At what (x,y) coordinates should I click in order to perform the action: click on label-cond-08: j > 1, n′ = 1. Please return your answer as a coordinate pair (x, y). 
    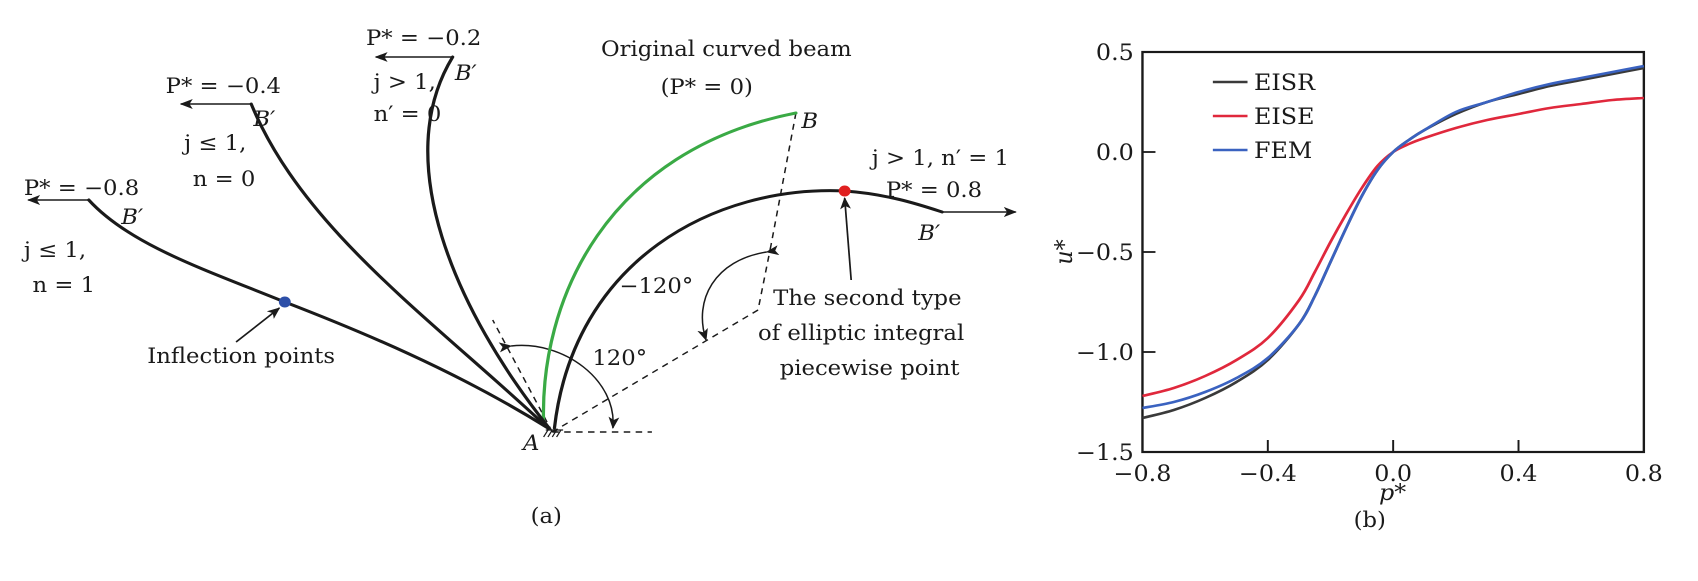
    Looking at the image, I should click on (939, 159).